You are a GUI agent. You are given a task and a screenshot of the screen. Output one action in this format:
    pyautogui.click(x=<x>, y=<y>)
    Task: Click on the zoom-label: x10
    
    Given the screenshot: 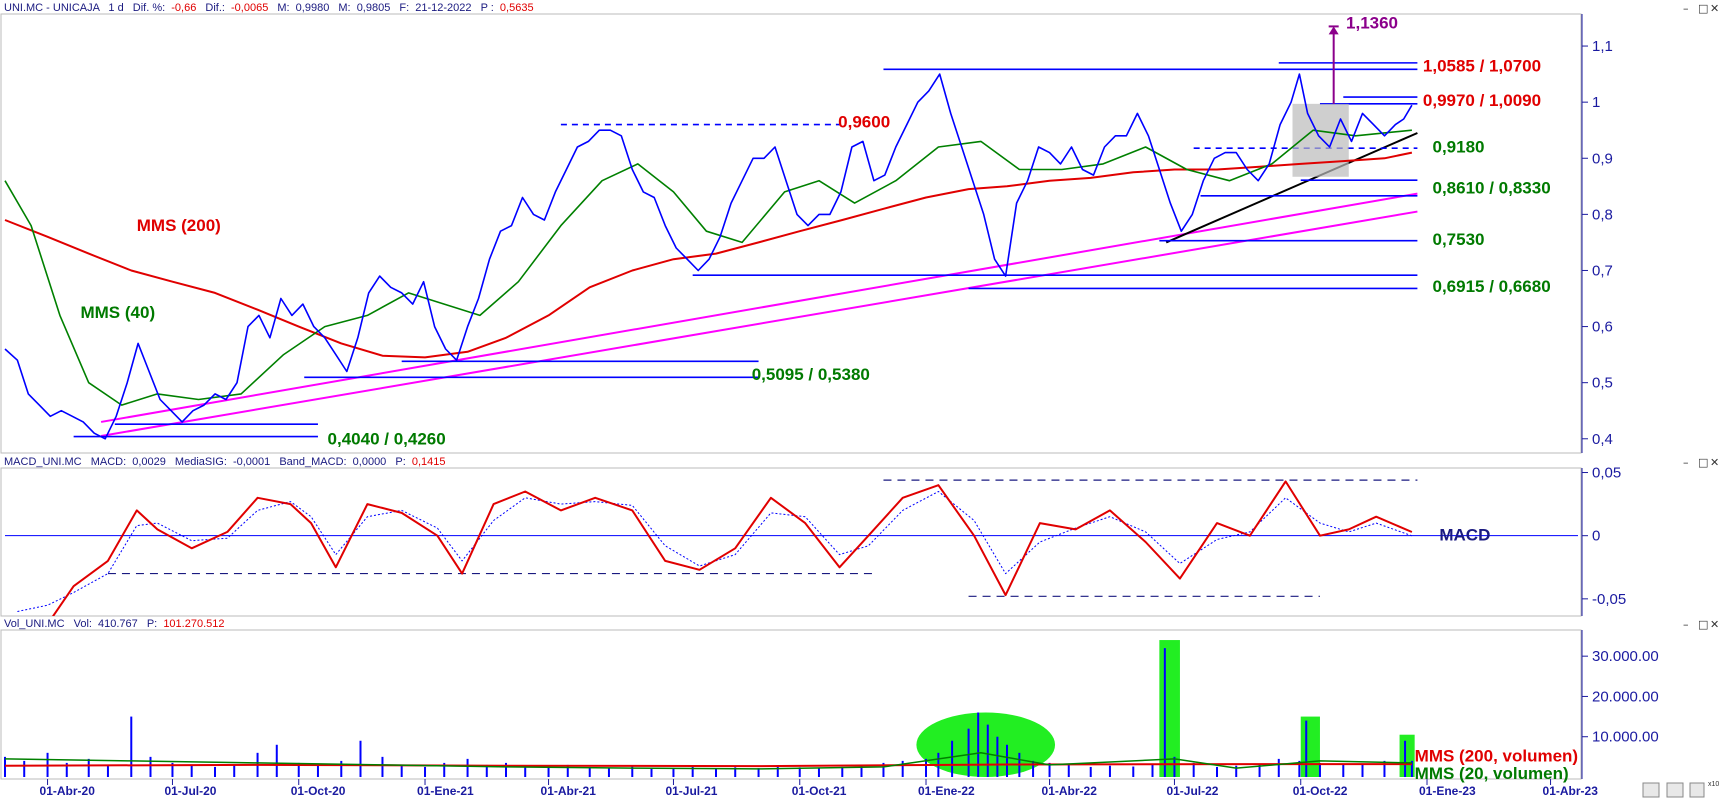 What is the action you would take?
    pyautogui.click(x=1713, y=784)
    